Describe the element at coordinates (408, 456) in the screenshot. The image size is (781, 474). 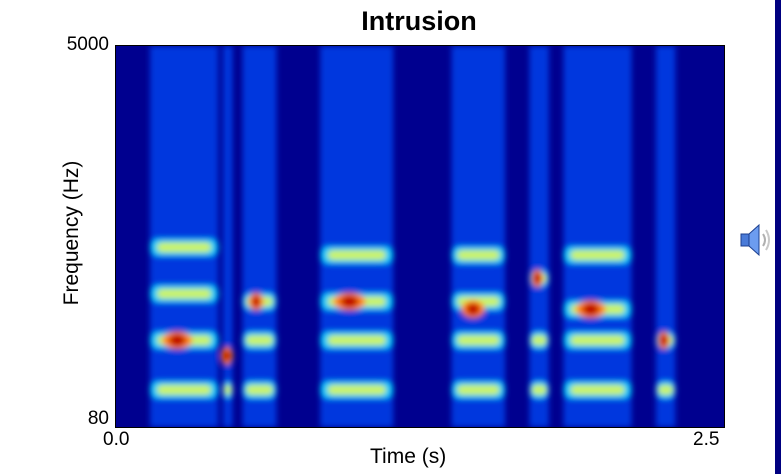
I see `x-axis-label: Time (s)` at that location.